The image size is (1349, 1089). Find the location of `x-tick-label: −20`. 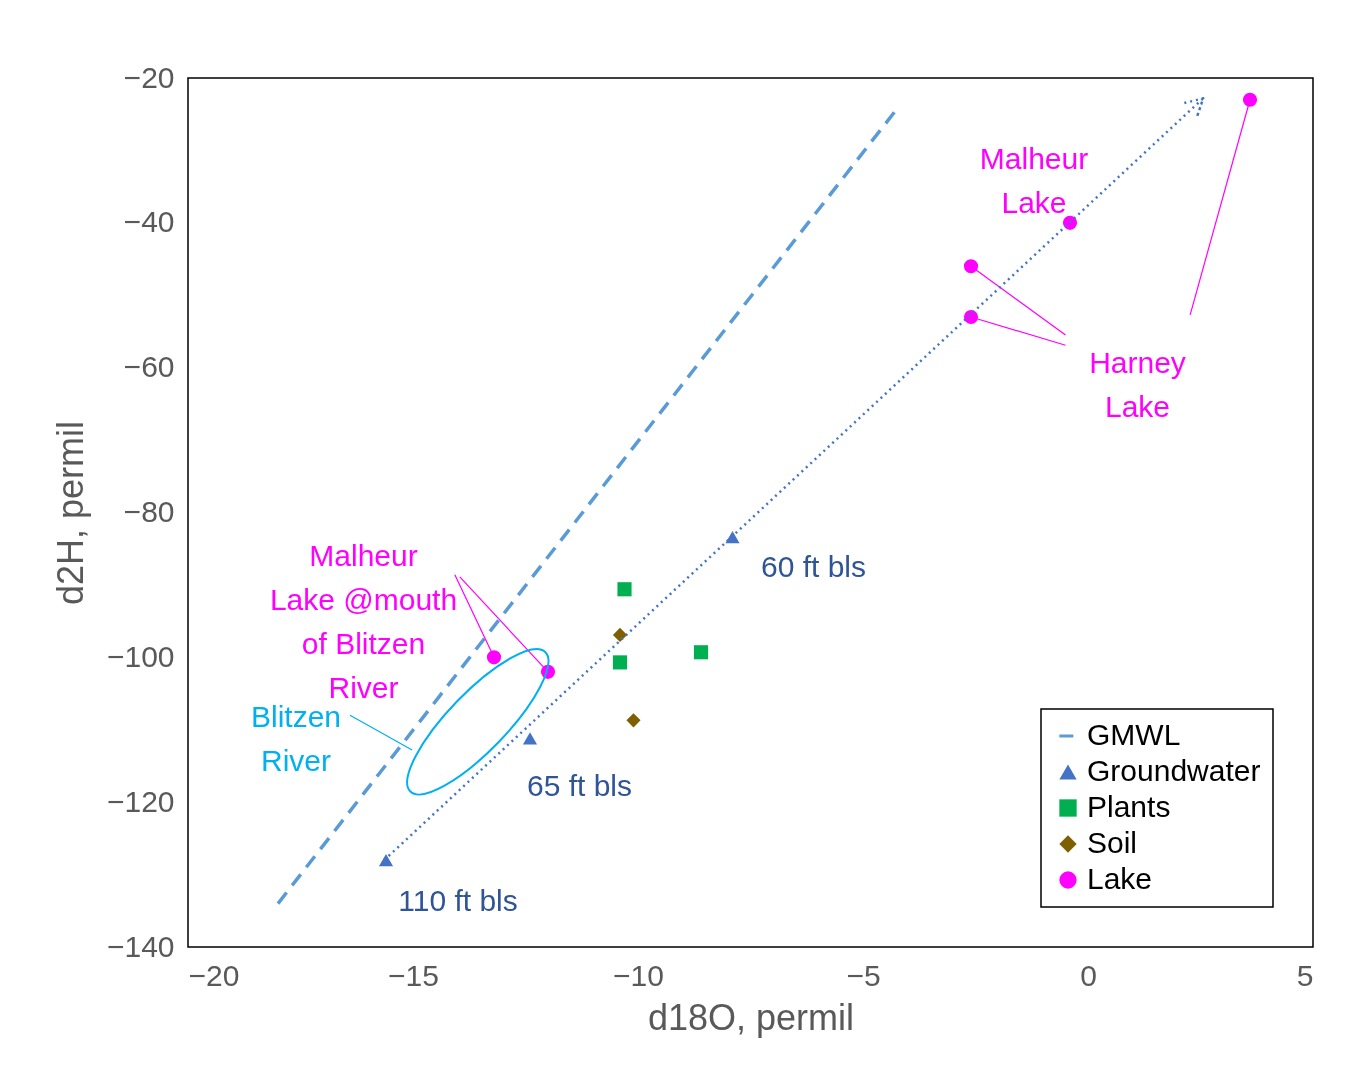

x-tick-label: −20 is located at coordinates (214, 975).